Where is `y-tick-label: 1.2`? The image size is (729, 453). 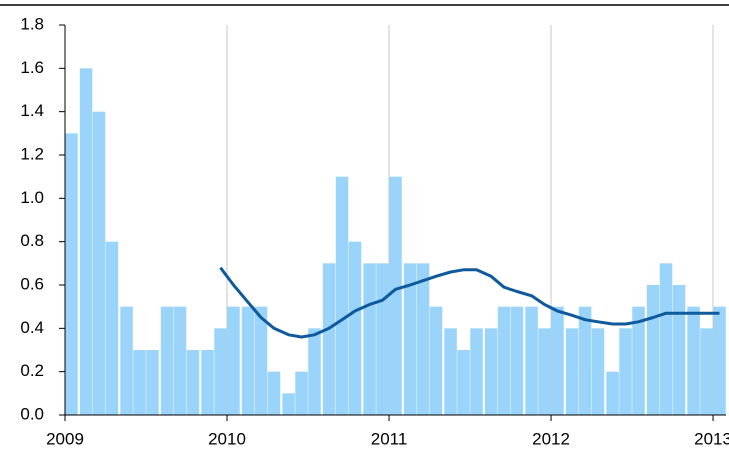 y-tick-label: 1.2 is located at coordinates (32, 153).